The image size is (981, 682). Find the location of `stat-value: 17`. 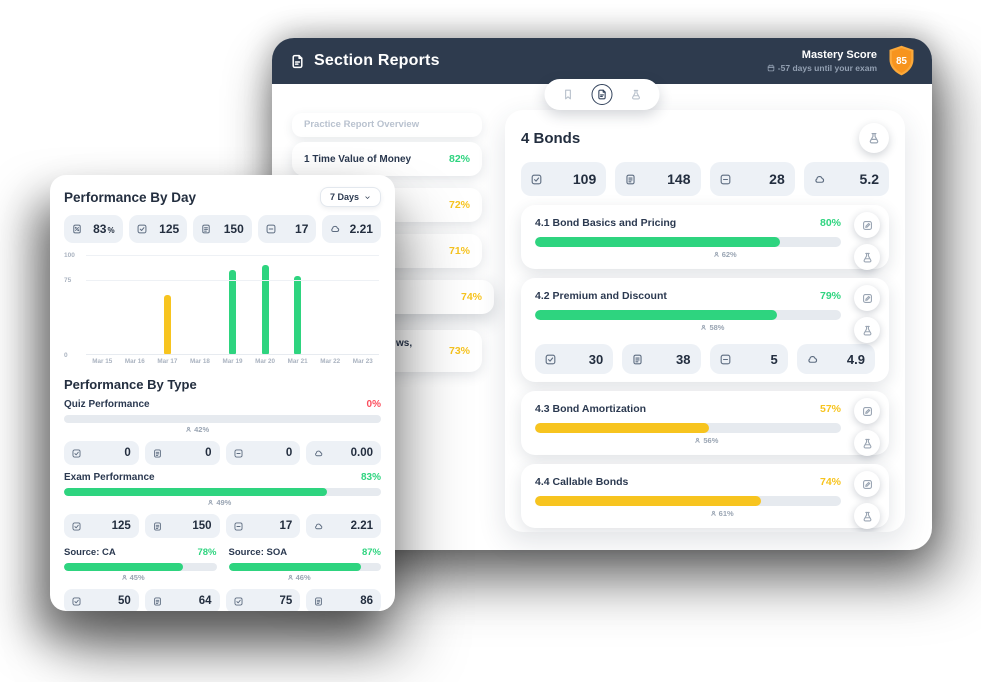

stat-value: 17 is located at coordinates (286, 526).